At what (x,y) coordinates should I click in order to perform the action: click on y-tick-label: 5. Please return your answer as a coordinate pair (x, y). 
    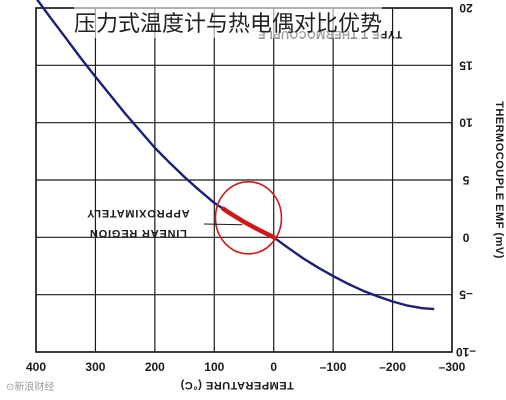
    Looking at the image, I should click on (465, 180).